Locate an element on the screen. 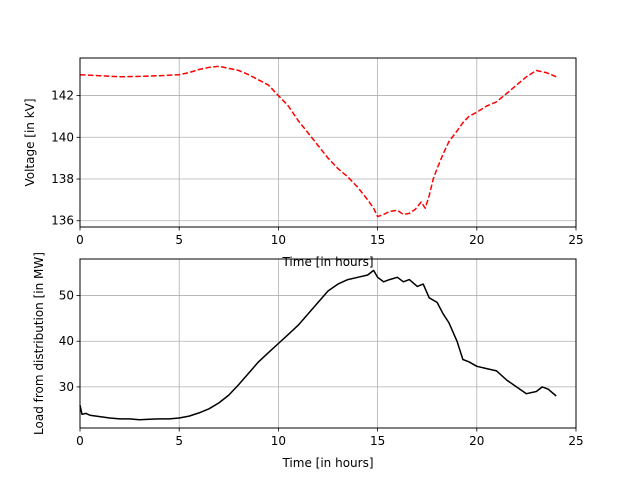 Image resolution: width=640 pixels, height=480 pixels. load-y-tick-label: 50 is located at coordinates (66, 296).